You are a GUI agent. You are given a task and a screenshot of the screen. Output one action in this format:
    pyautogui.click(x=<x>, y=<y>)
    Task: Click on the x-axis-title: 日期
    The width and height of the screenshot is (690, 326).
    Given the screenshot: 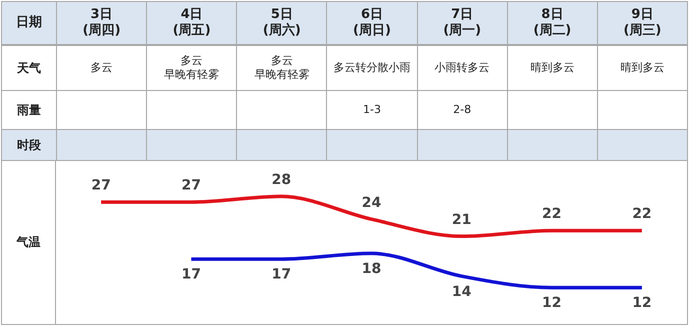 What is the action you would take?
    pyautogui.click(x=29, y=23)
    